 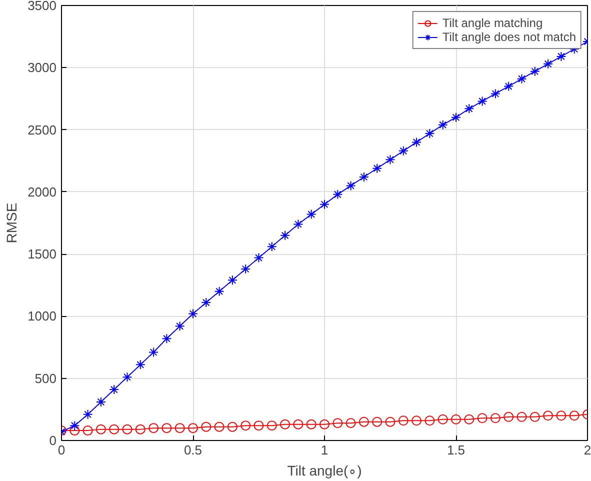 What do you see at coordinates (42, 130) in the screenshot?
I see `y-tick-label: 2500` at bounding box center [42, 130].